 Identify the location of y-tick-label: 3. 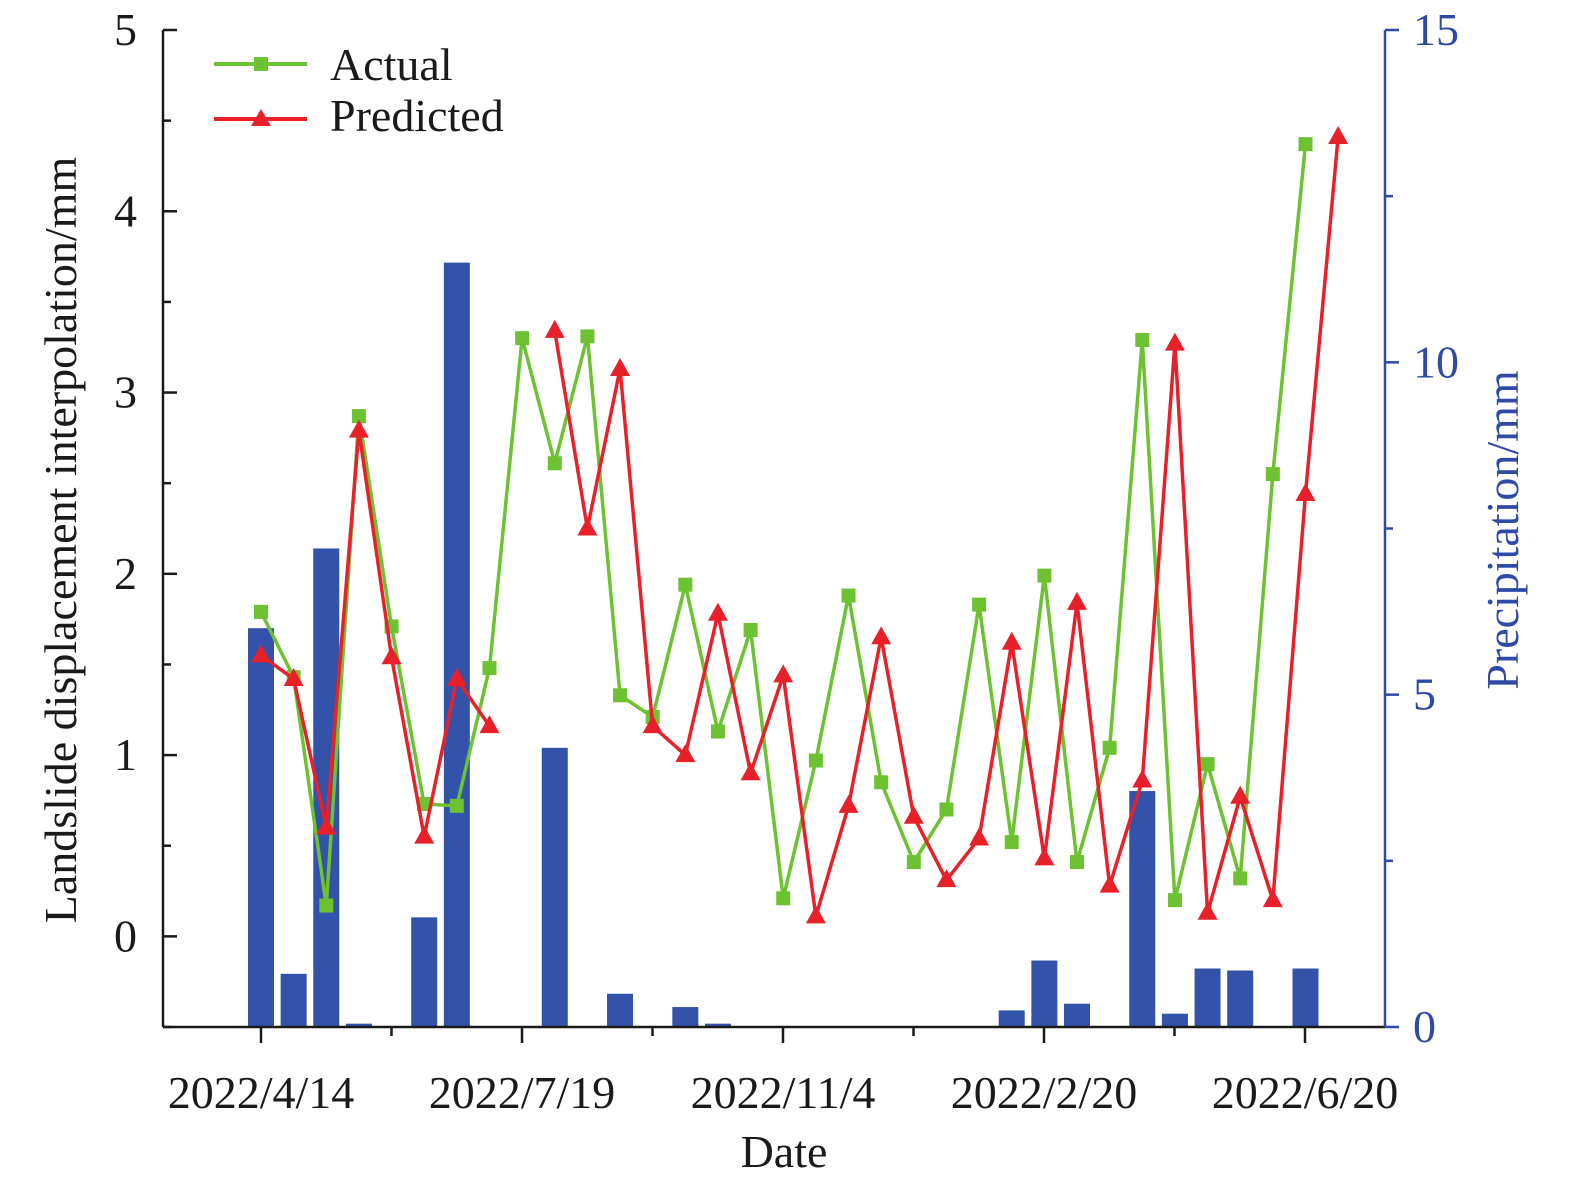
(125, 392).